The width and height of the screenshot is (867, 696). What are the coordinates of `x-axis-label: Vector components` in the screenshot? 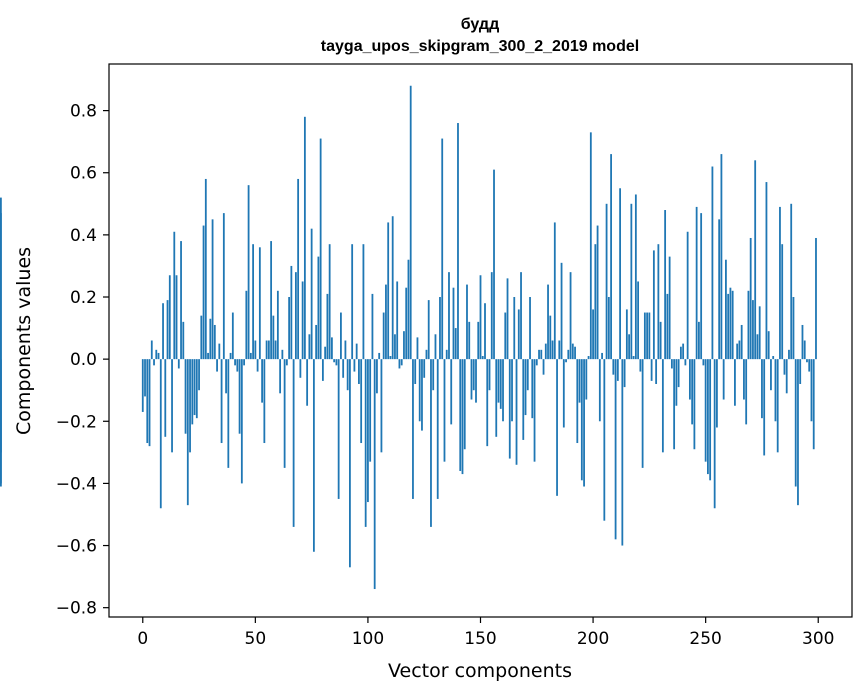 It's located at (480, 671).